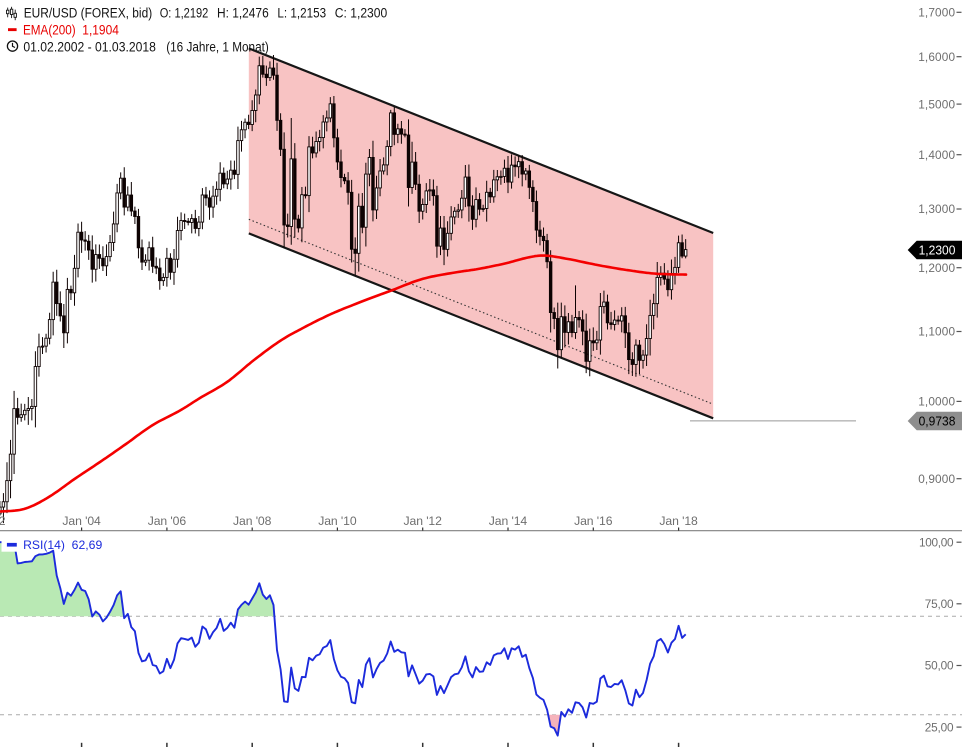 This screenshot has height=747, width=962. I want to click on svg-text: 1,2000, so click(936, 268).